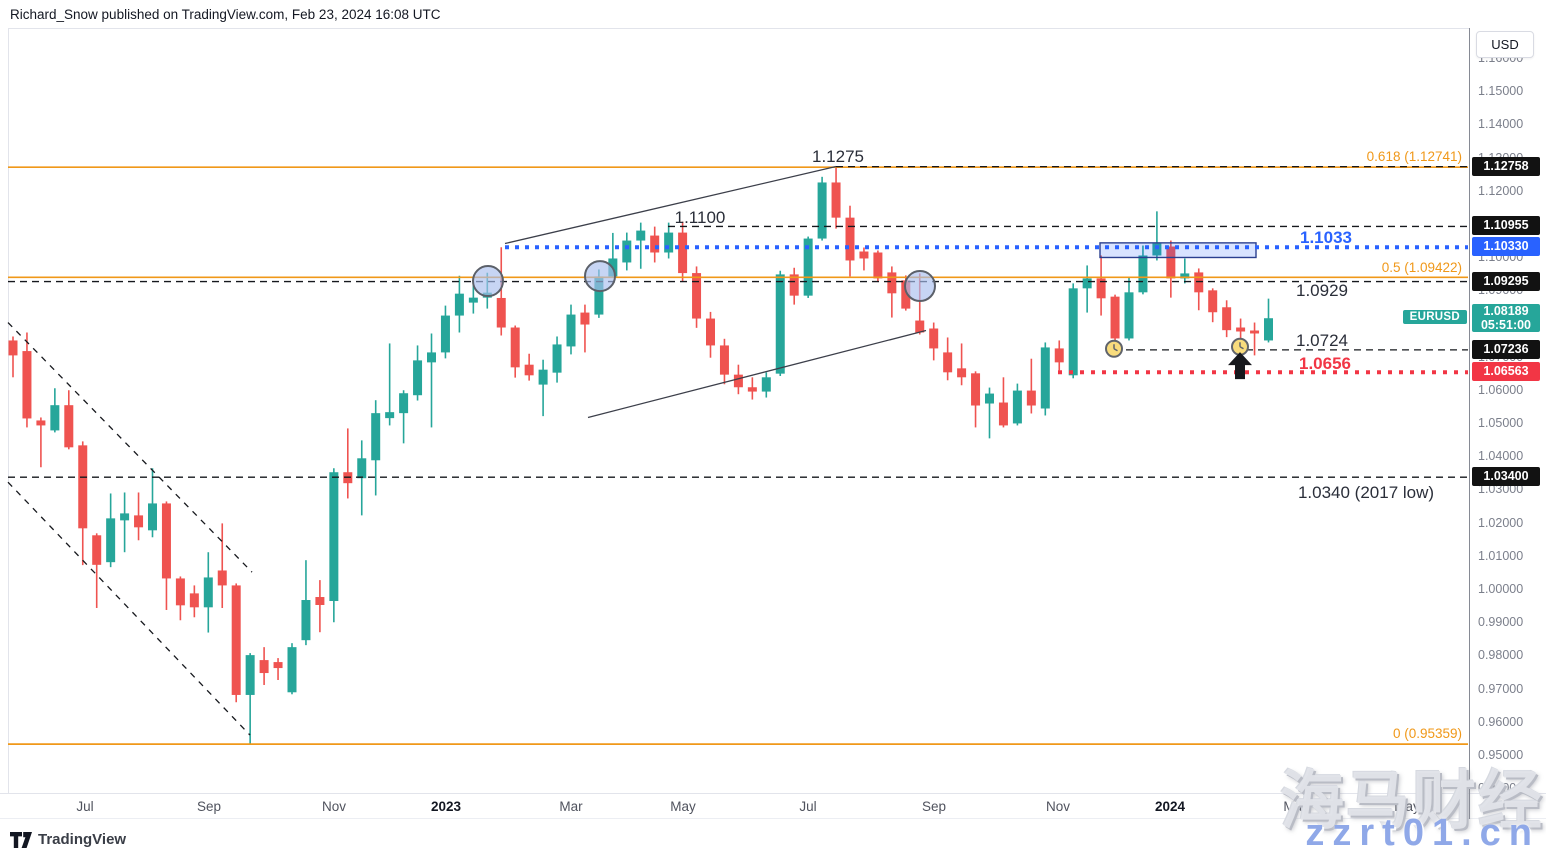 This screenshot has height=857, width=1546. Describe the element at coordinates (1412, 801) in the screenshot. I see `watermark-text: 海马财经` at that location.